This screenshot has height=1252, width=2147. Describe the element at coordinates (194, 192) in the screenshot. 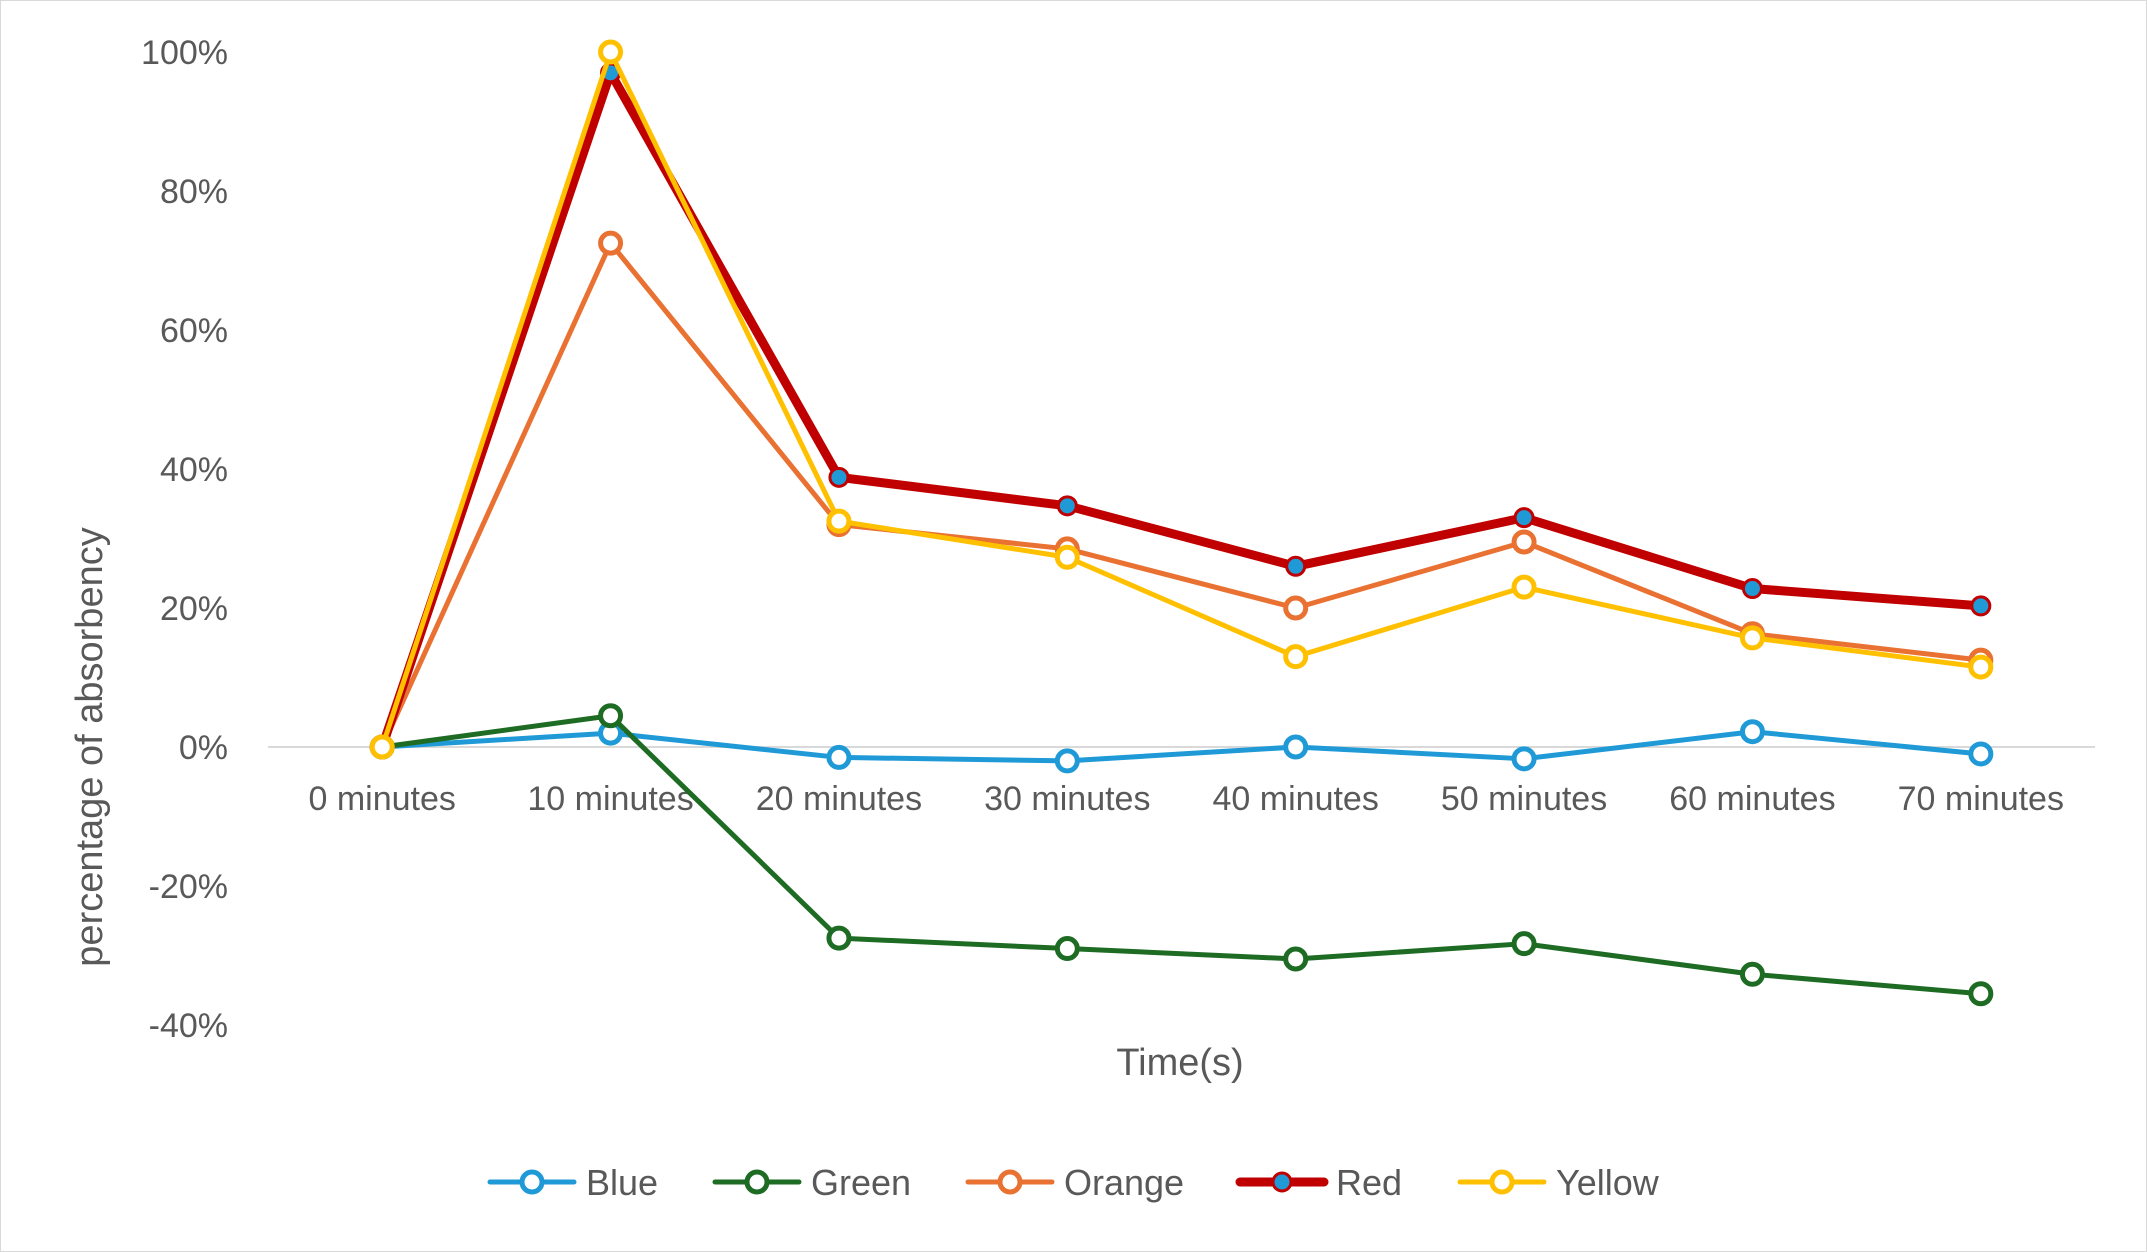

I see `y-tick-label: 80%` at that location.